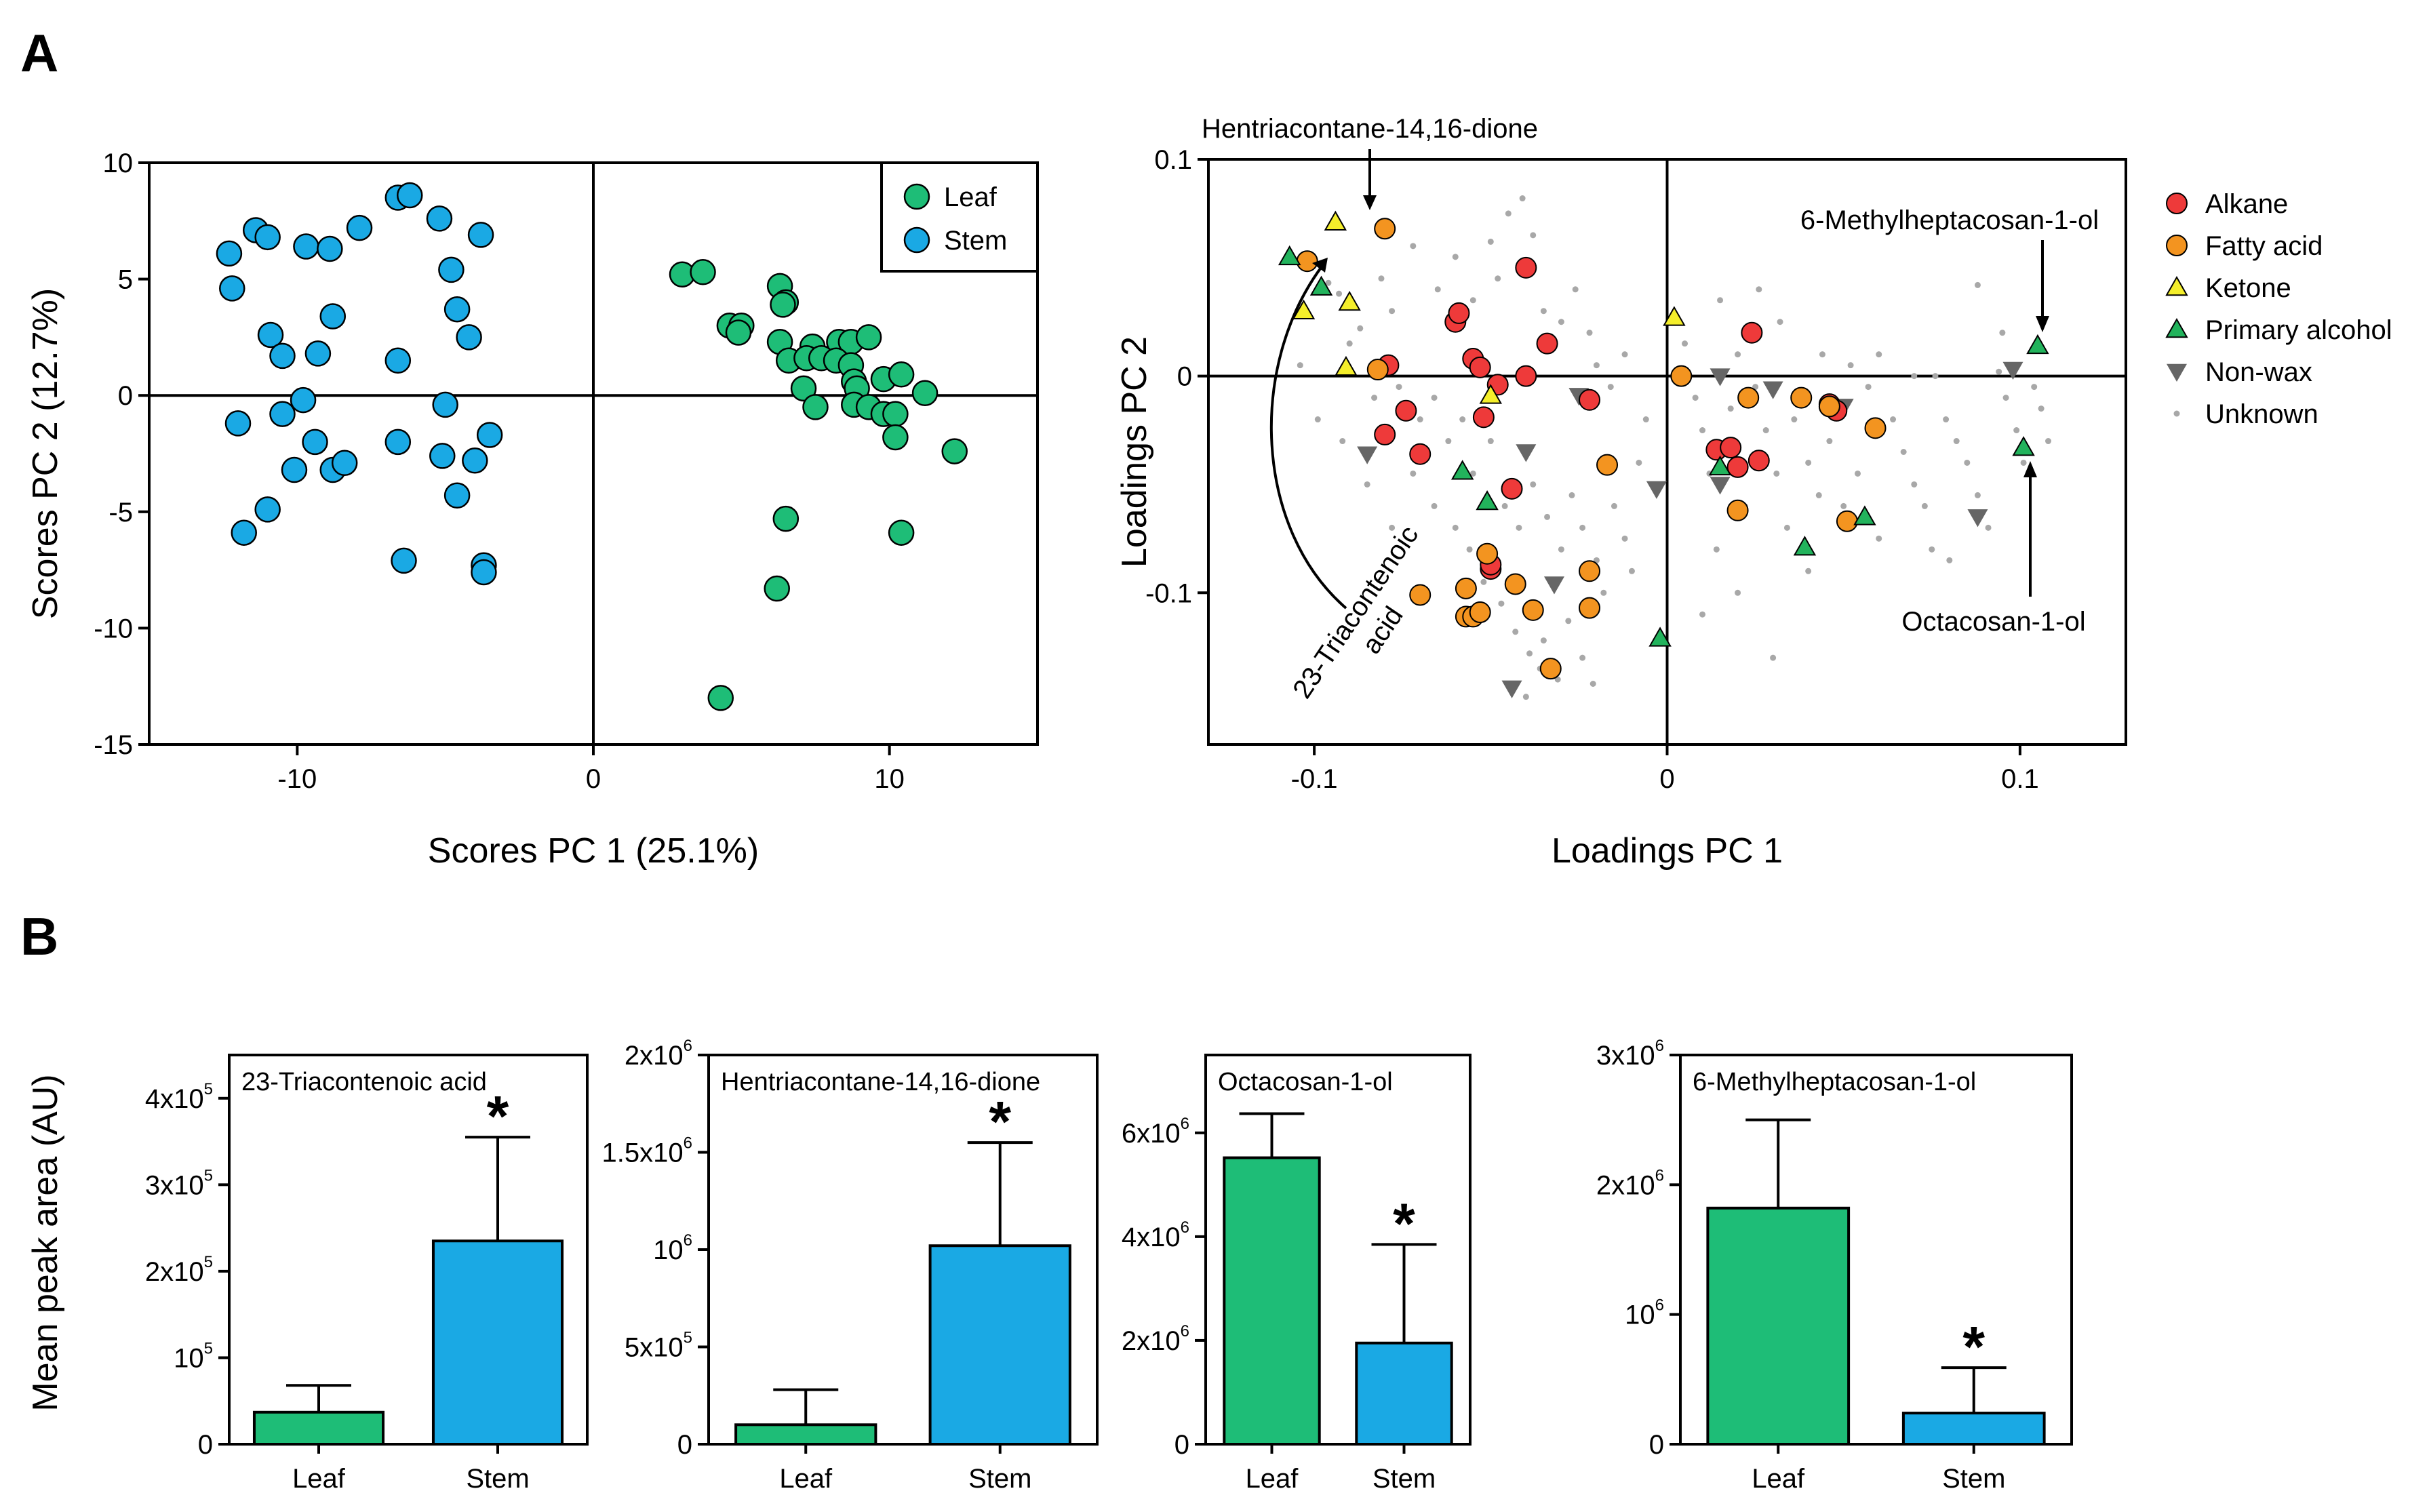  I want to click on bar-leaf, so click(1778, 1326).